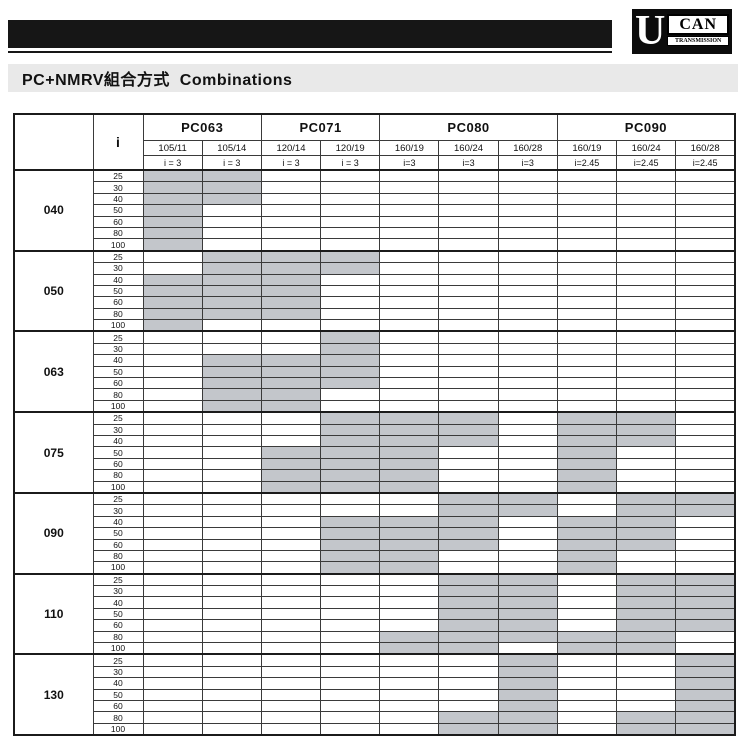 This screenshot has height=736, width=746. I want to click on ratio-header: i=3, so click(527, 163).